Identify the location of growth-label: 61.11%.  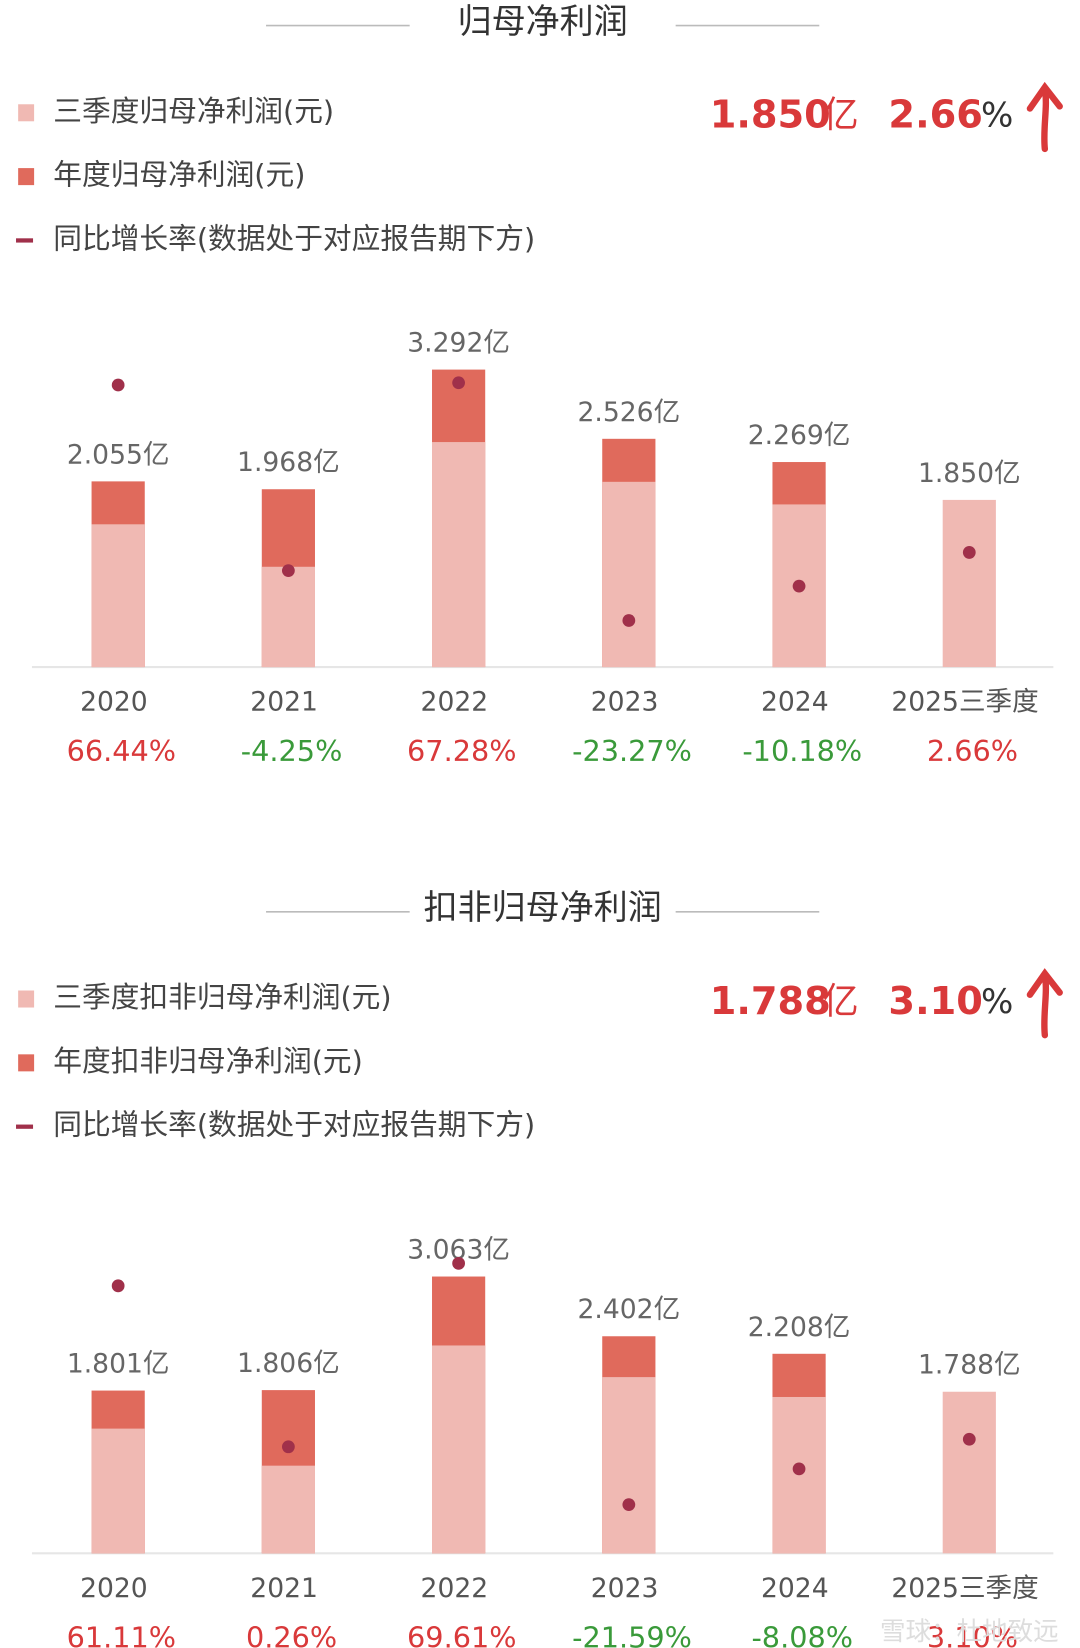
(122, 1634).